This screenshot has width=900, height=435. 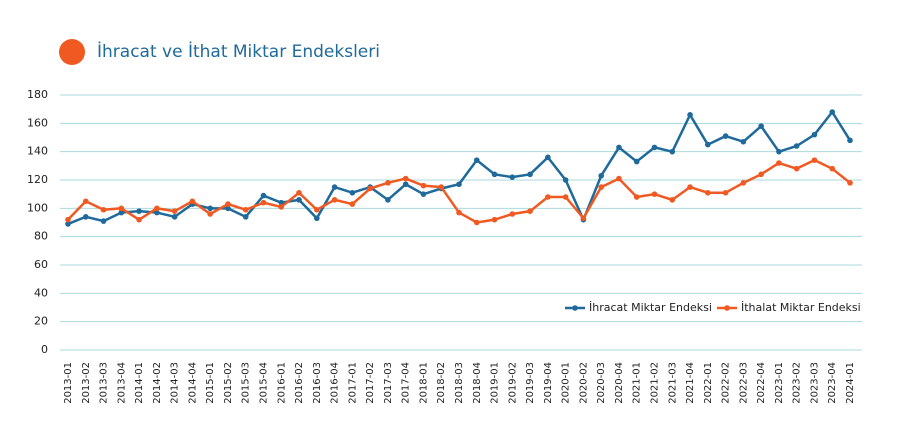 I want to click on y-tick-label: 120, so click(x=37, y=179).